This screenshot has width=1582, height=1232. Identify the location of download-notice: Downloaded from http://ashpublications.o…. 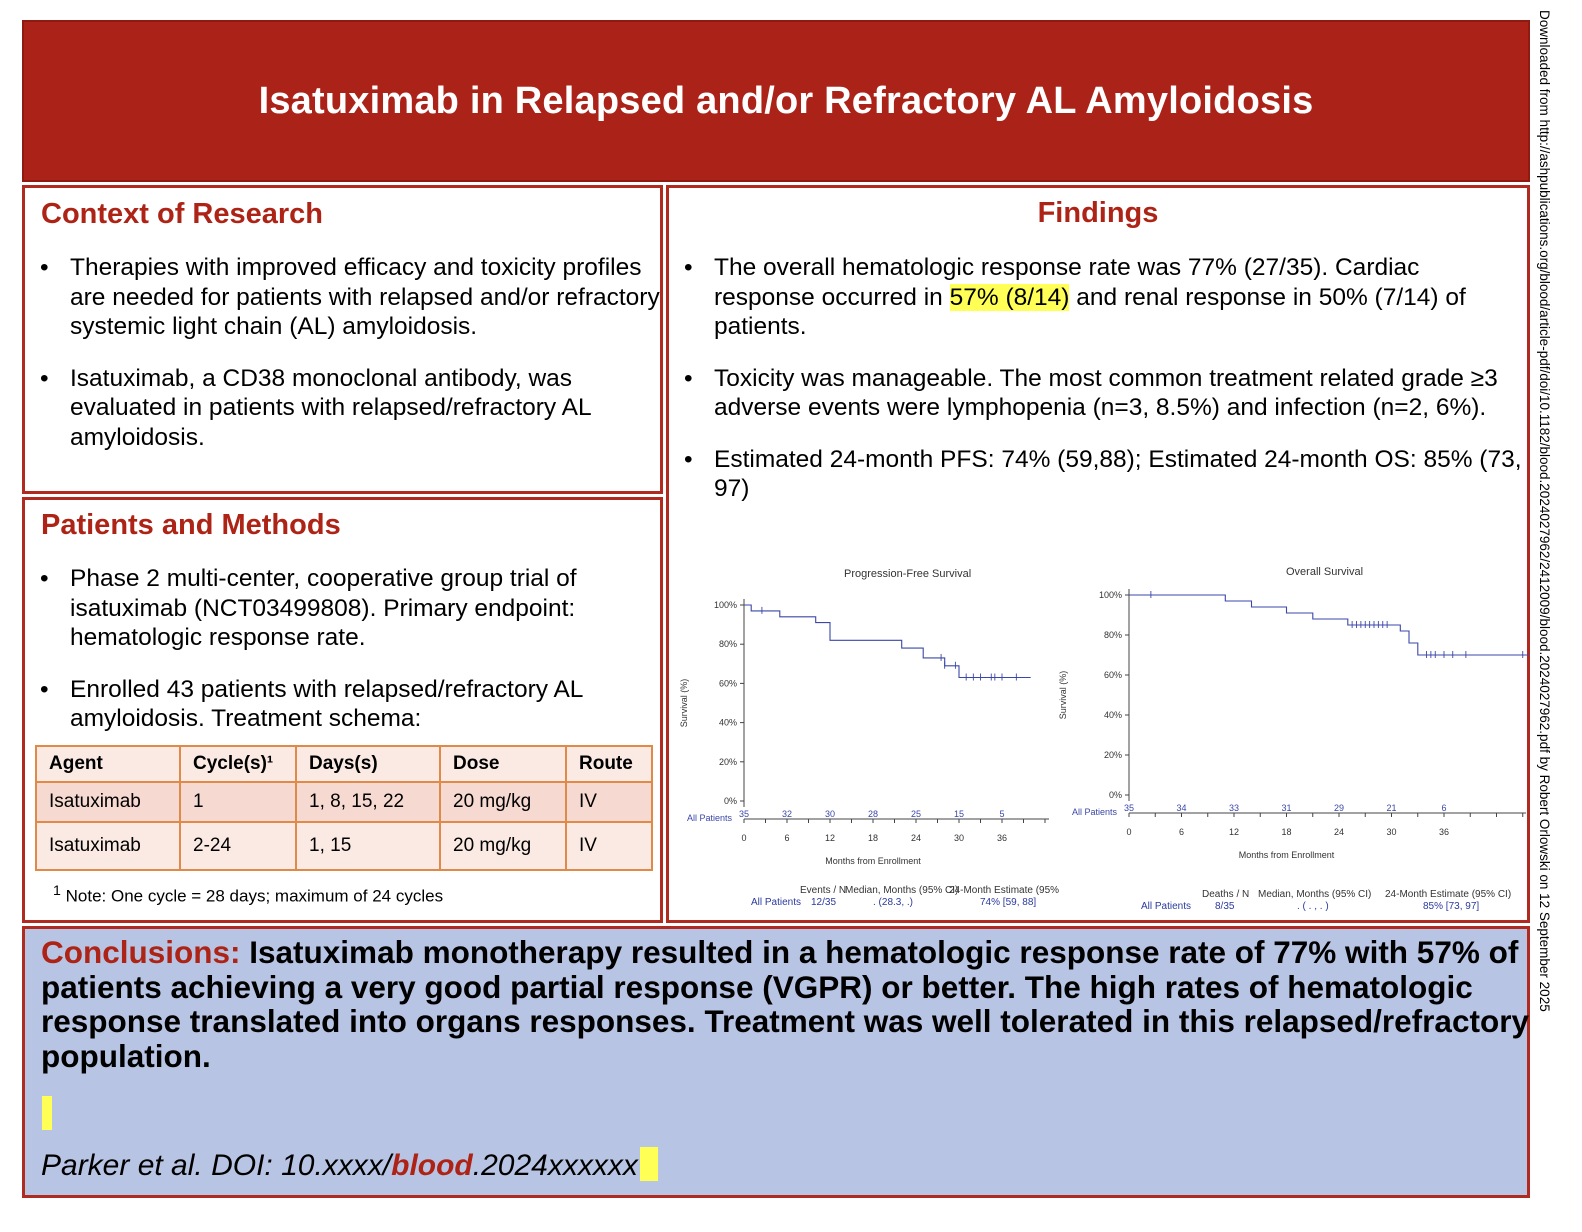
(1544, 511).